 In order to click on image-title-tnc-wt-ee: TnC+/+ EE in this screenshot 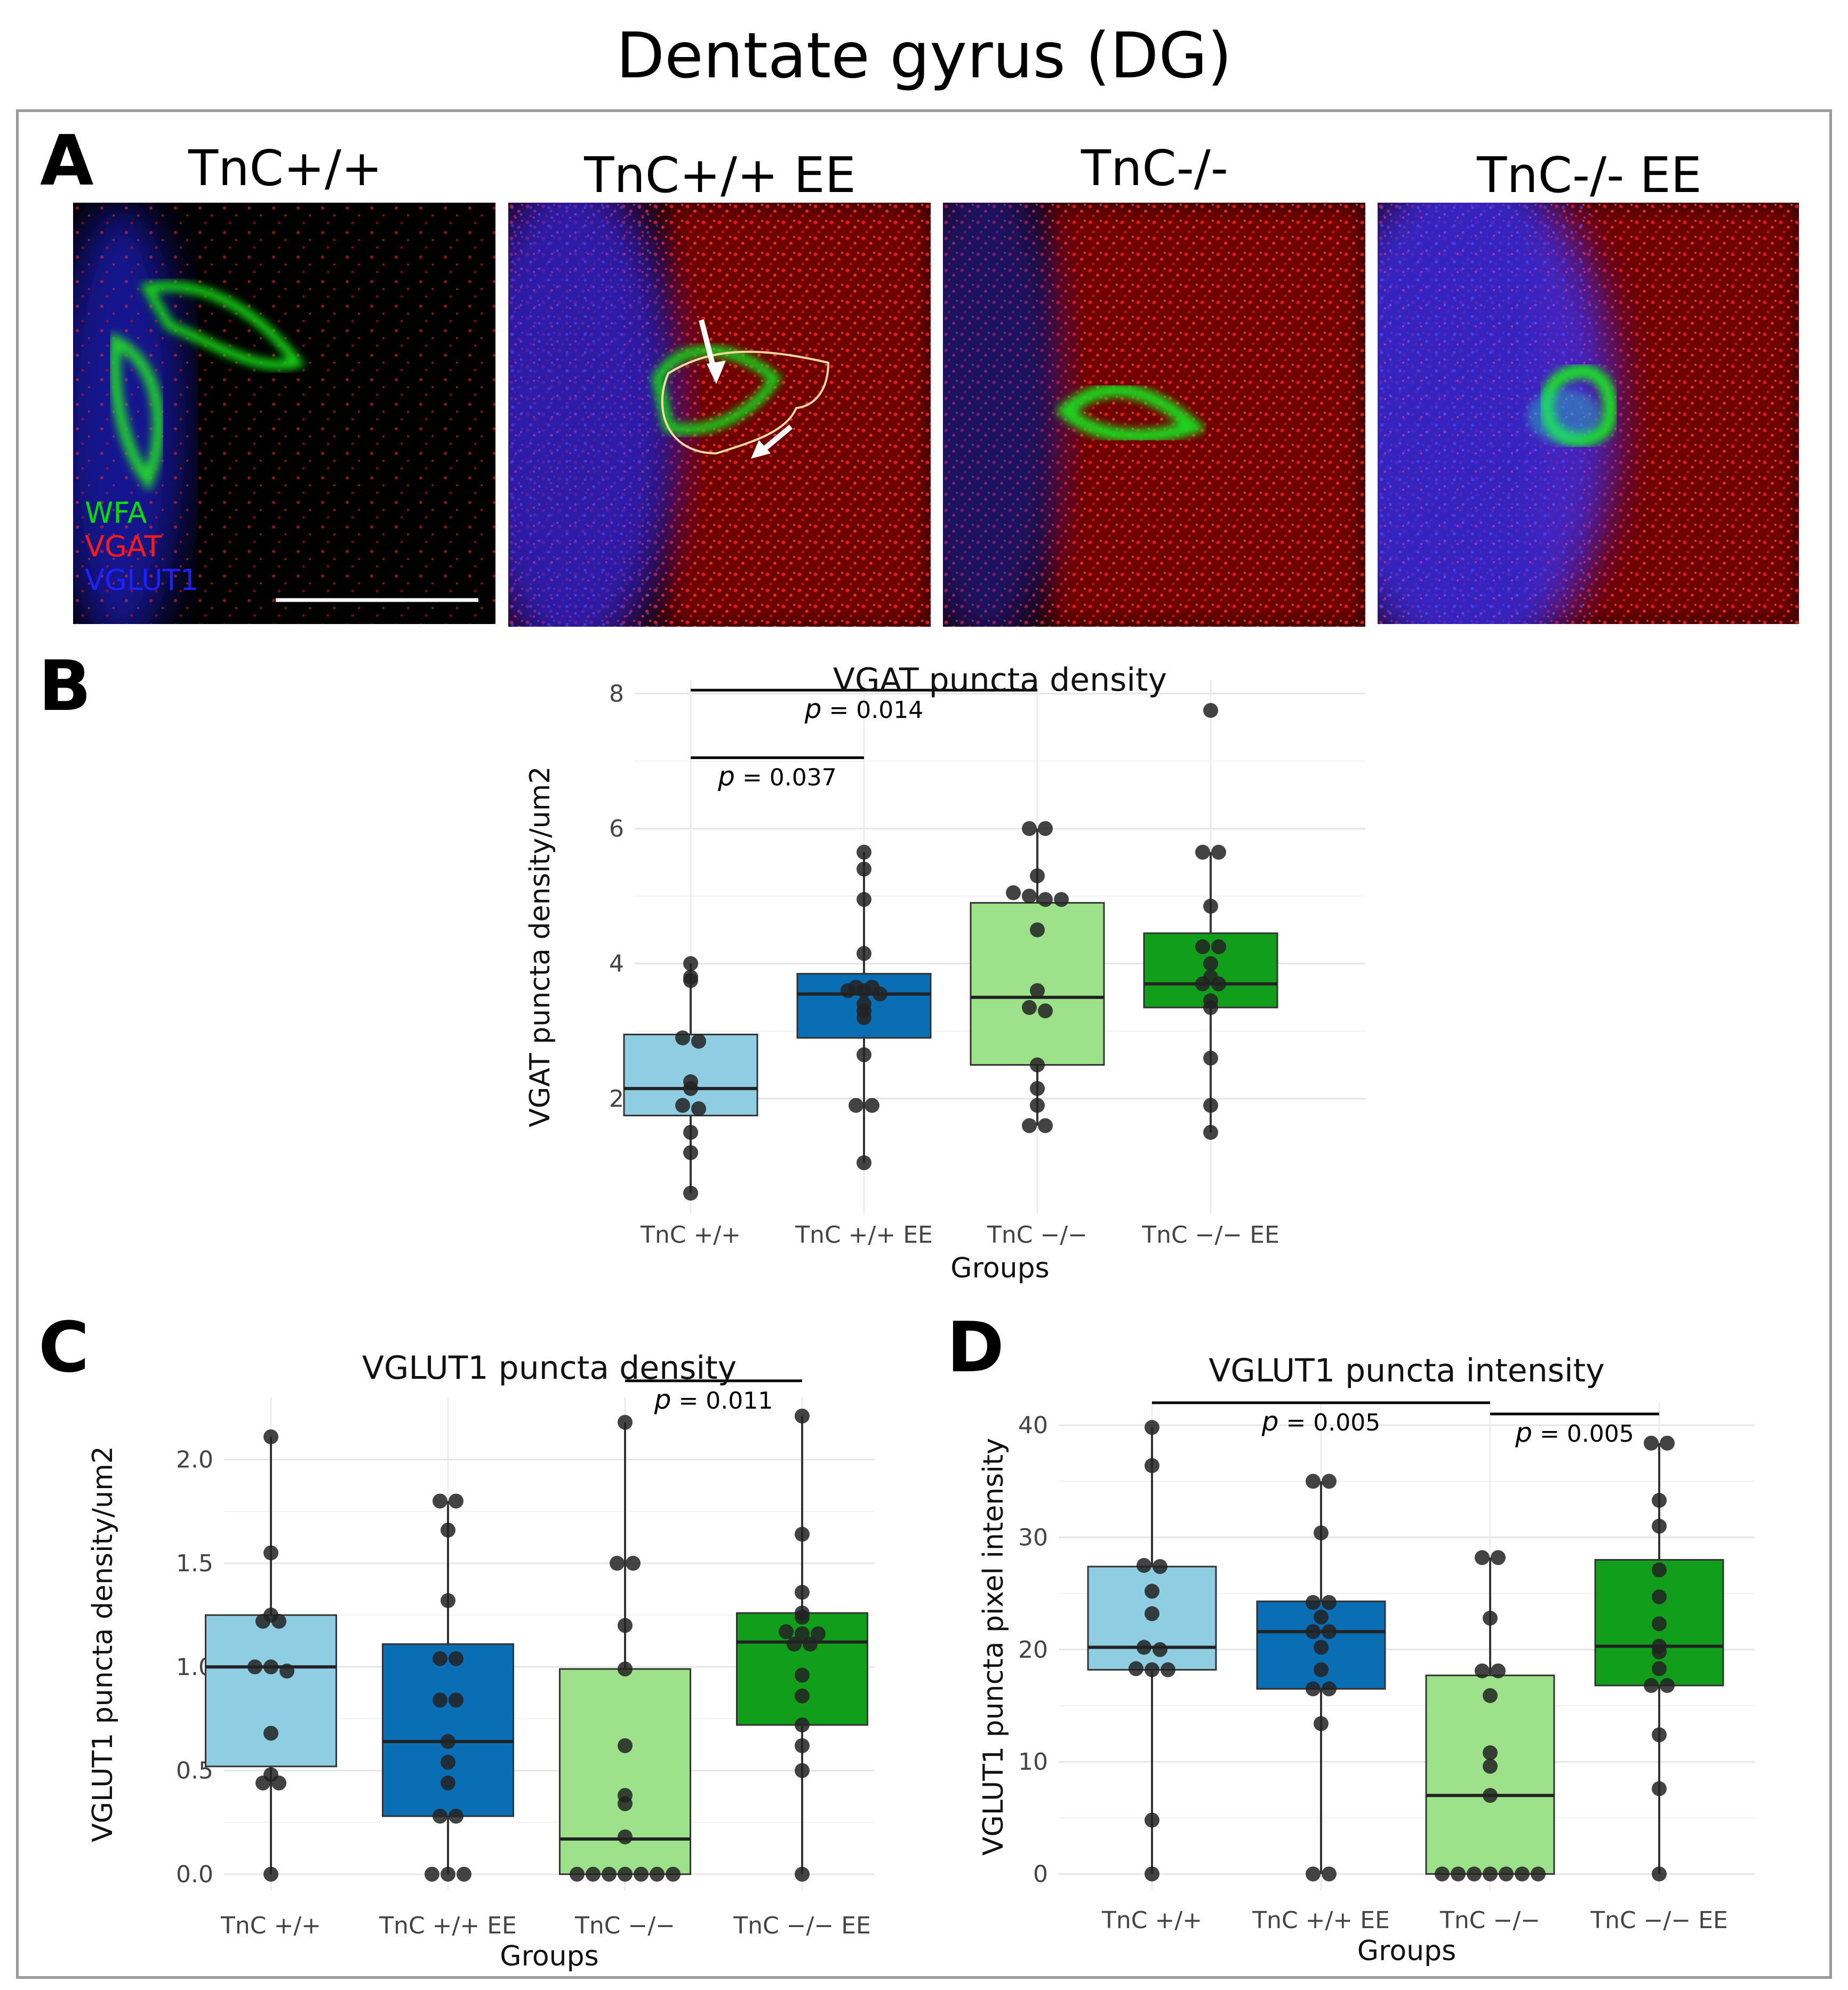, I will do `click(720, 175)`.